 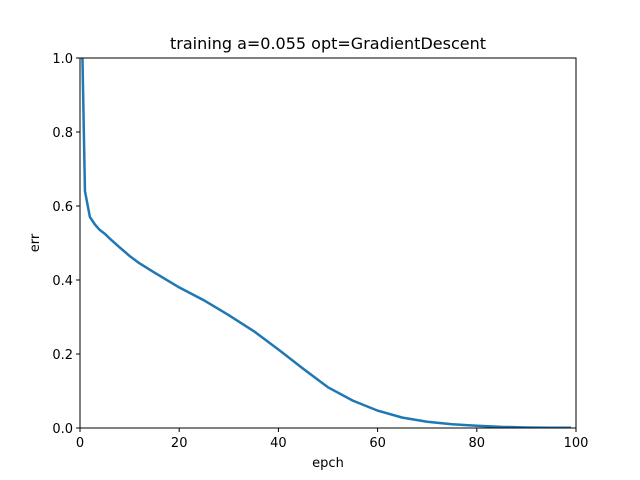 What do you see at coordinates (328, 463) in the screenshot?
I see `x-axis-label: epch` at bounding box center [328, 463].